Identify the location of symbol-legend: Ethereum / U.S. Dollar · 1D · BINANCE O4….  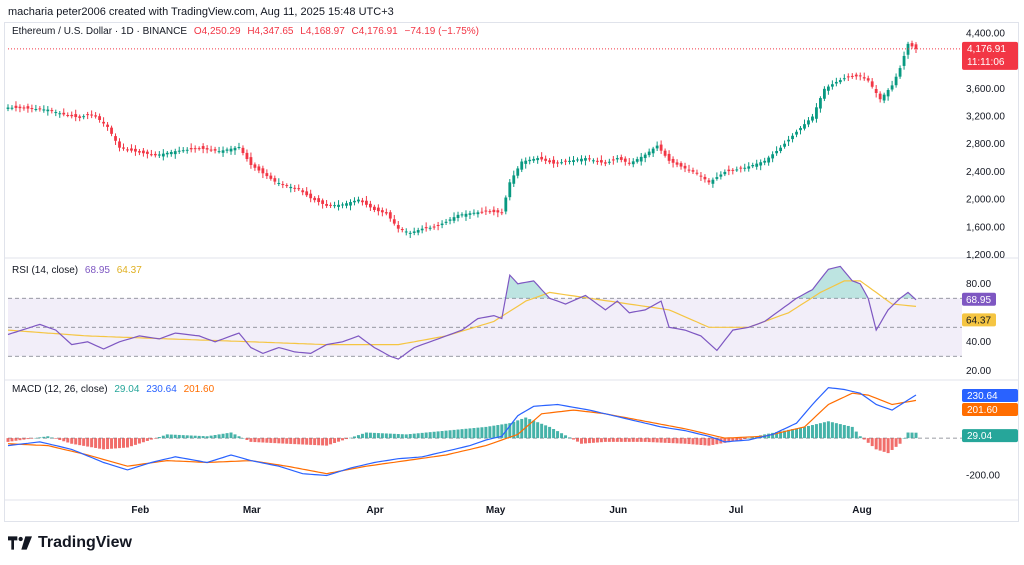
(247, 31).